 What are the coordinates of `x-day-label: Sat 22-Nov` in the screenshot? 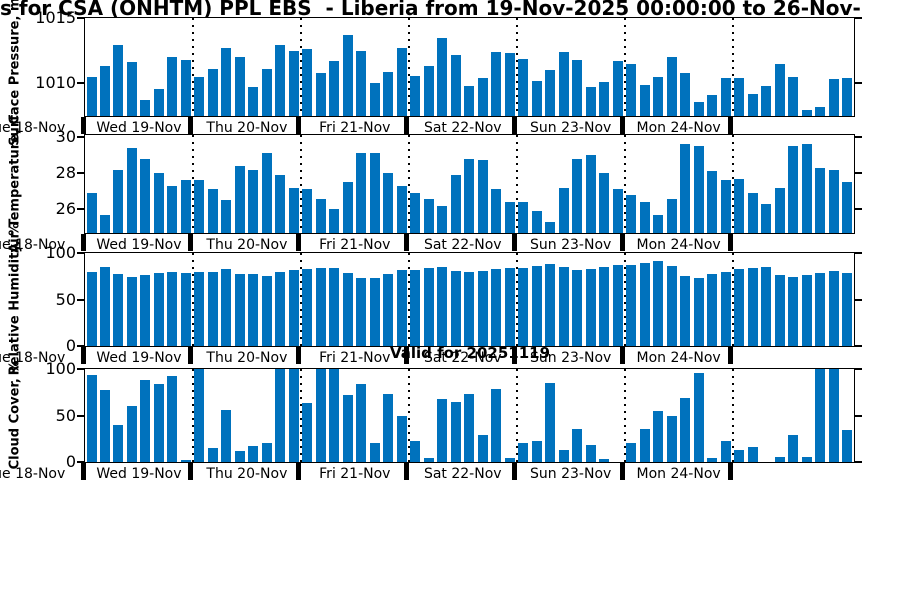 It's located at (462, 474).